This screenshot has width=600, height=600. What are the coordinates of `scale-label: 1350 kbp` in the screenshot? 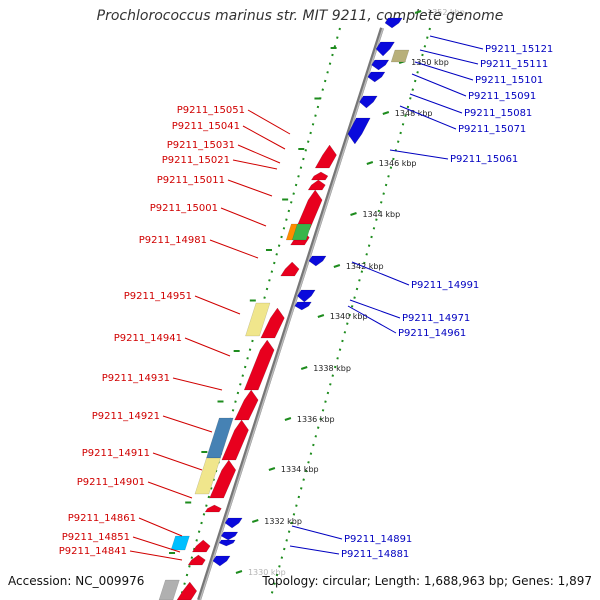 It's located at (430, 62).